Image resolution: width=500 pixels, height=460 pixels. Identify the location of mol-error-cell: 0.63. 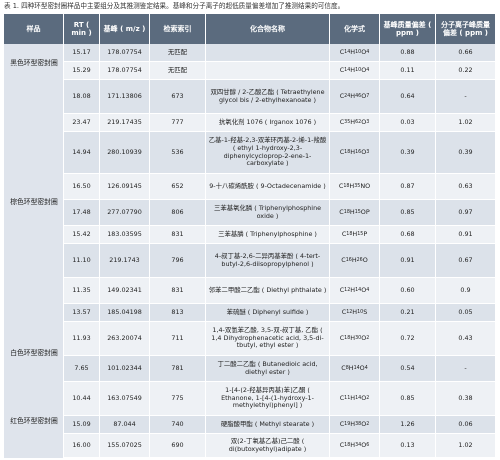
(466, 186).